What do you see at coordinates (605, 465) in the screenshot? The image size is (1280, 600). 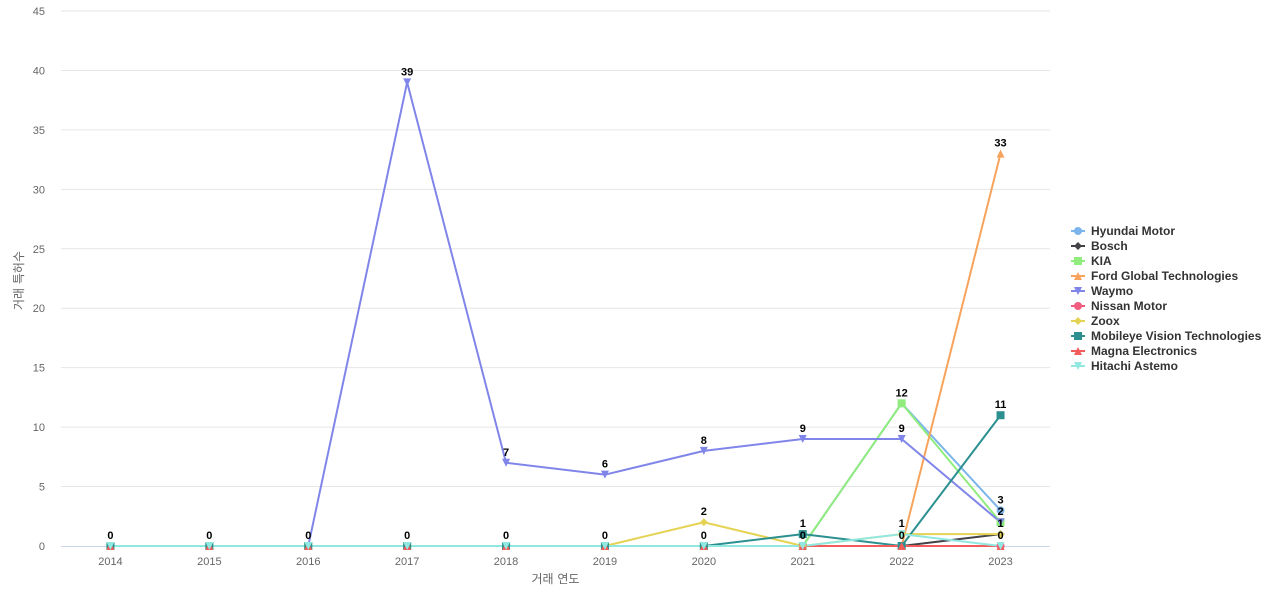 I see `data-label: 6` at bounding box center [605, 465].